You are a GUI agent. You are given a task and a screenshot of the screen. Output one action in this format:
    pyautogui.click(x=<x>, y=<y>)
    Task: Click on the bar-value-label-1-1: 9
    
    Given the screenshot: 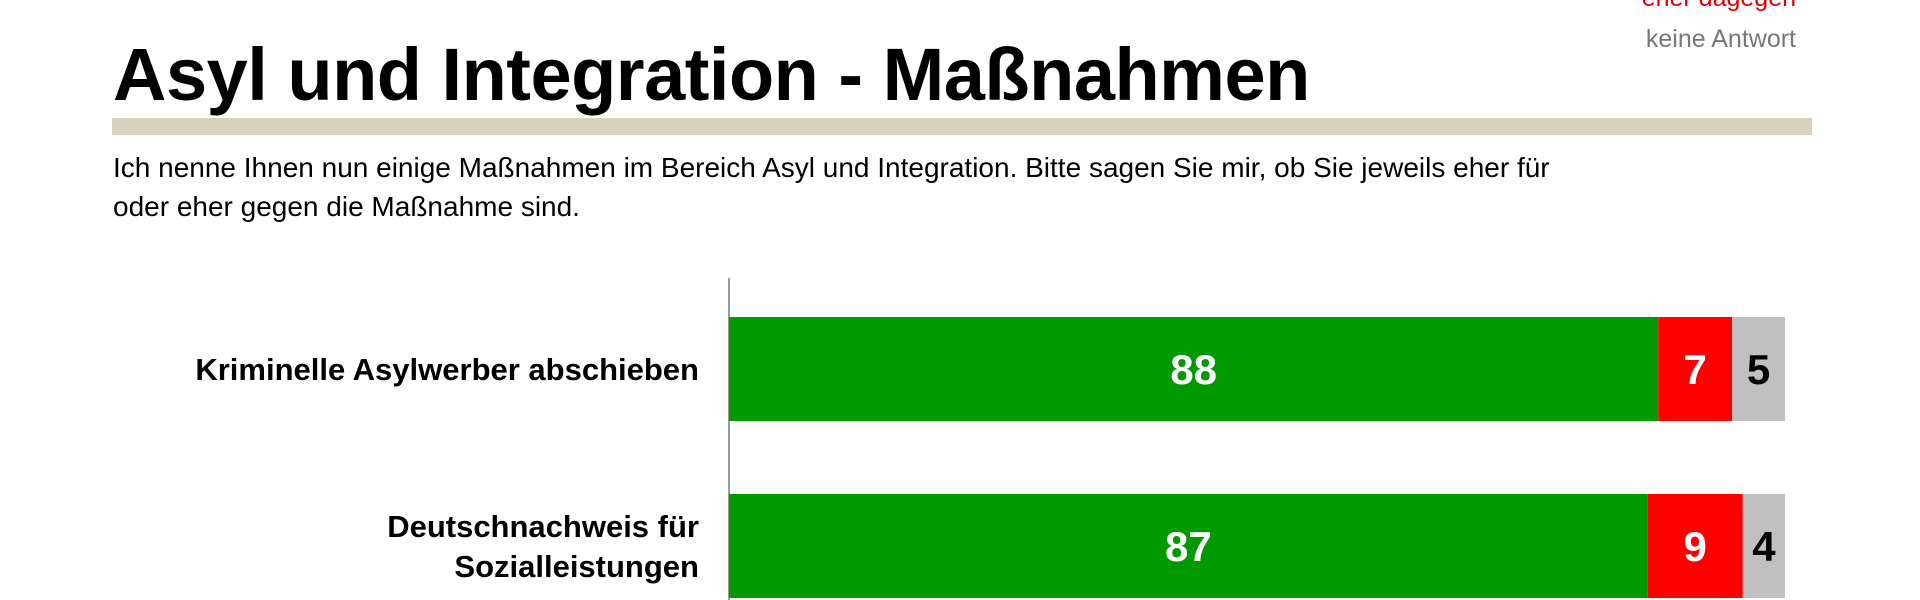 What is the action you would take?
    pyautogui.click(x=1695, y=546)
    